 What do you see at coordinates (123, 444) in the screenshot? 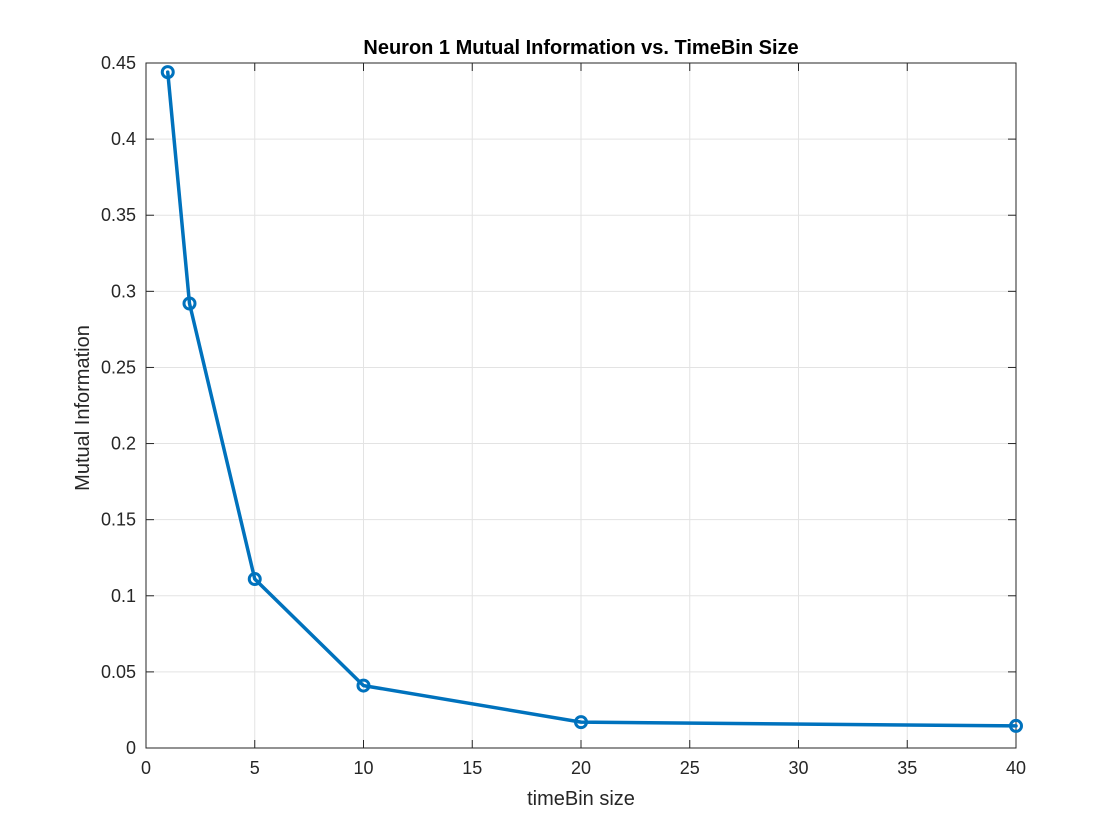
I see `y-tick-label: 0.2` at bounding box center [123, 444].